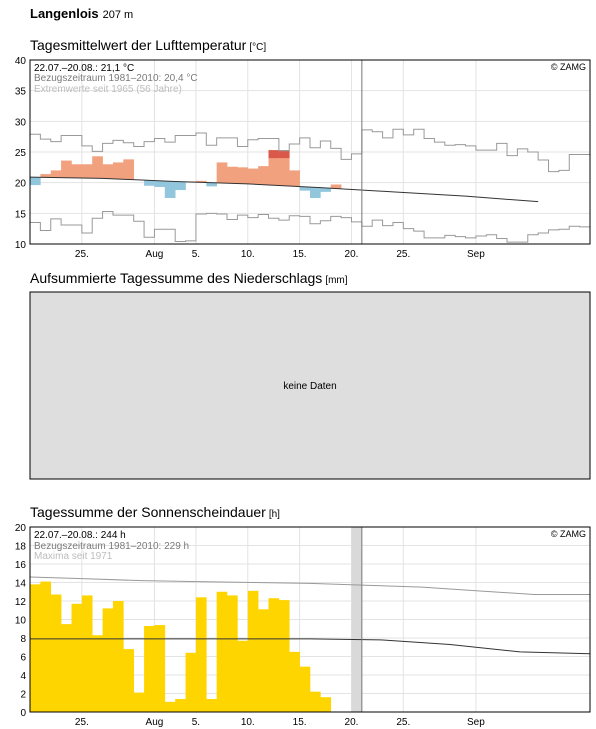 Image resolution: width=596 pixels, height=729 pixels. Describe the element at coordinates (568, 67) in the screenshot. I see `temp-copyright: © ZAMG` at that location.